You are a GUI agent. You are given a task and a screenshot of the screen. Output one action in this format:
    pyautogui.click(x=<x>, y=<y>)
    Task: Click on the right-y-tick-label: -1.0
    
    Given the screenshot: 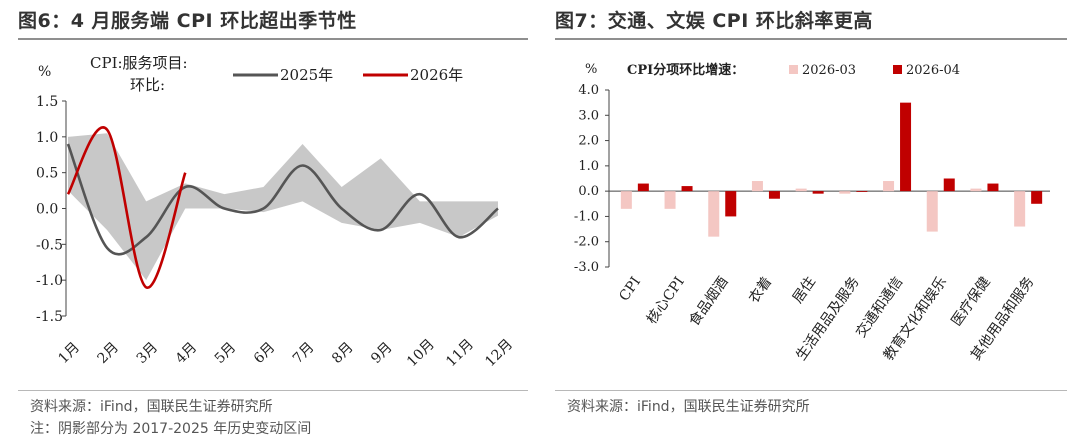 What is the action you would take?
    pyautogui.click(x=586, y=216)
    